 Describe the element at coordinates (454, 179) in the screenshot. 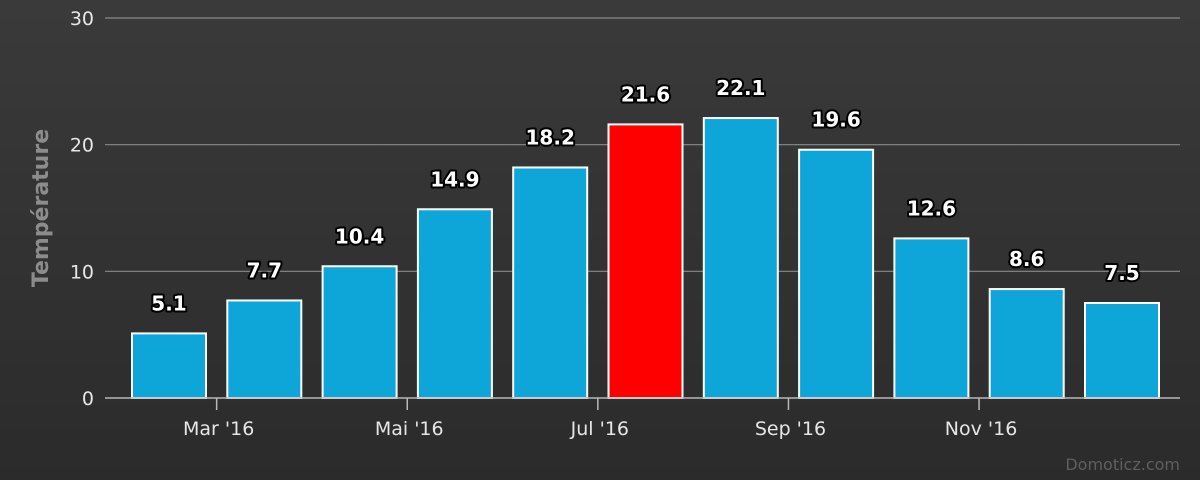

I see `data-label-mai-16: 14.9` at that location.